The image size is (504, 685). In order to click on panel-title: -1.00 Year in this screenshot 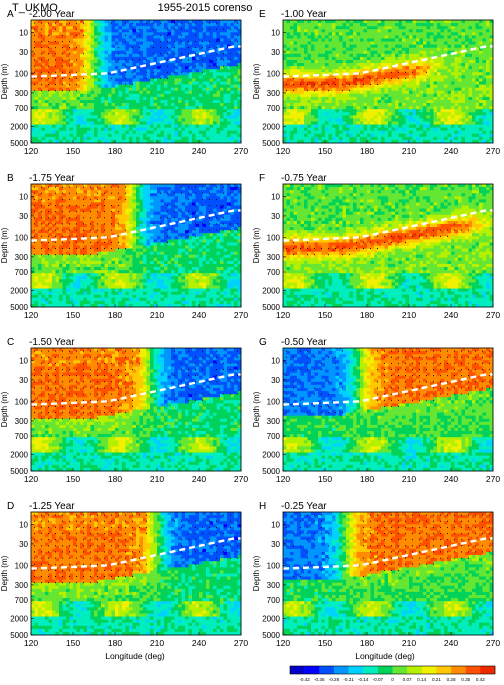, I will do `click(304, 14)`.